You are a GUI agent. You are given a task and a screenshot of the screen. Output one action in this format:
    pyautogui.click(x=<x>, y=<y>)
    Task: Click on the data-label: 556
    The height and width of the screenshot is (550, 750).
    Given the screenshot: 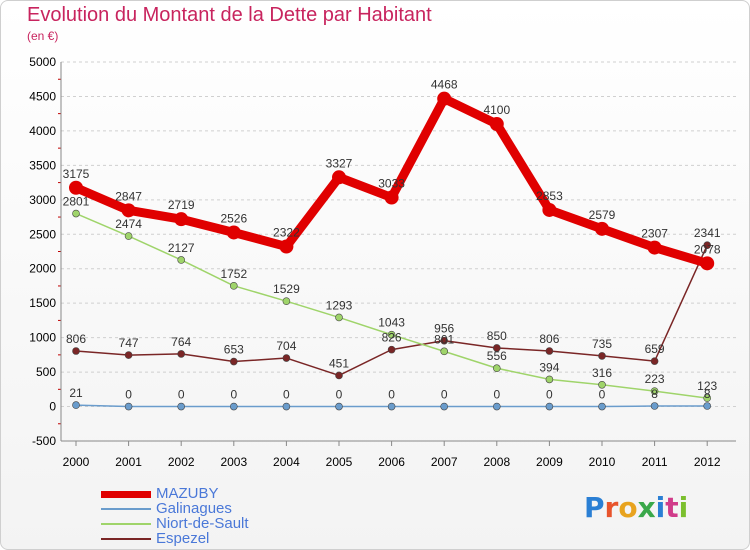 What is the action you would take?
    pyautogui.click(x=497, y=356)
    